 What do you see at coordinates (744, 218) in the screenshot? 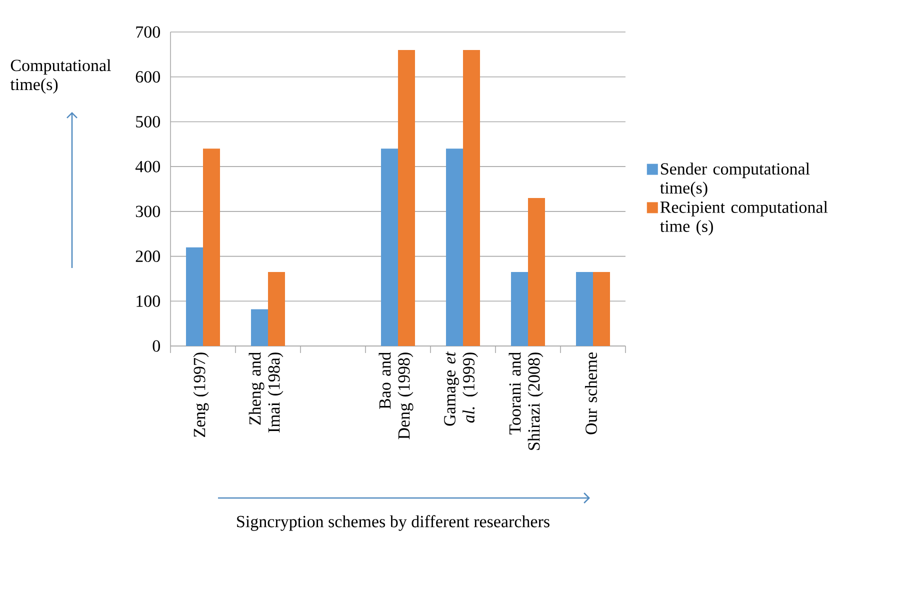
I see `legend-label: Recipient computational time (s)` at bounding box center [744, 218].